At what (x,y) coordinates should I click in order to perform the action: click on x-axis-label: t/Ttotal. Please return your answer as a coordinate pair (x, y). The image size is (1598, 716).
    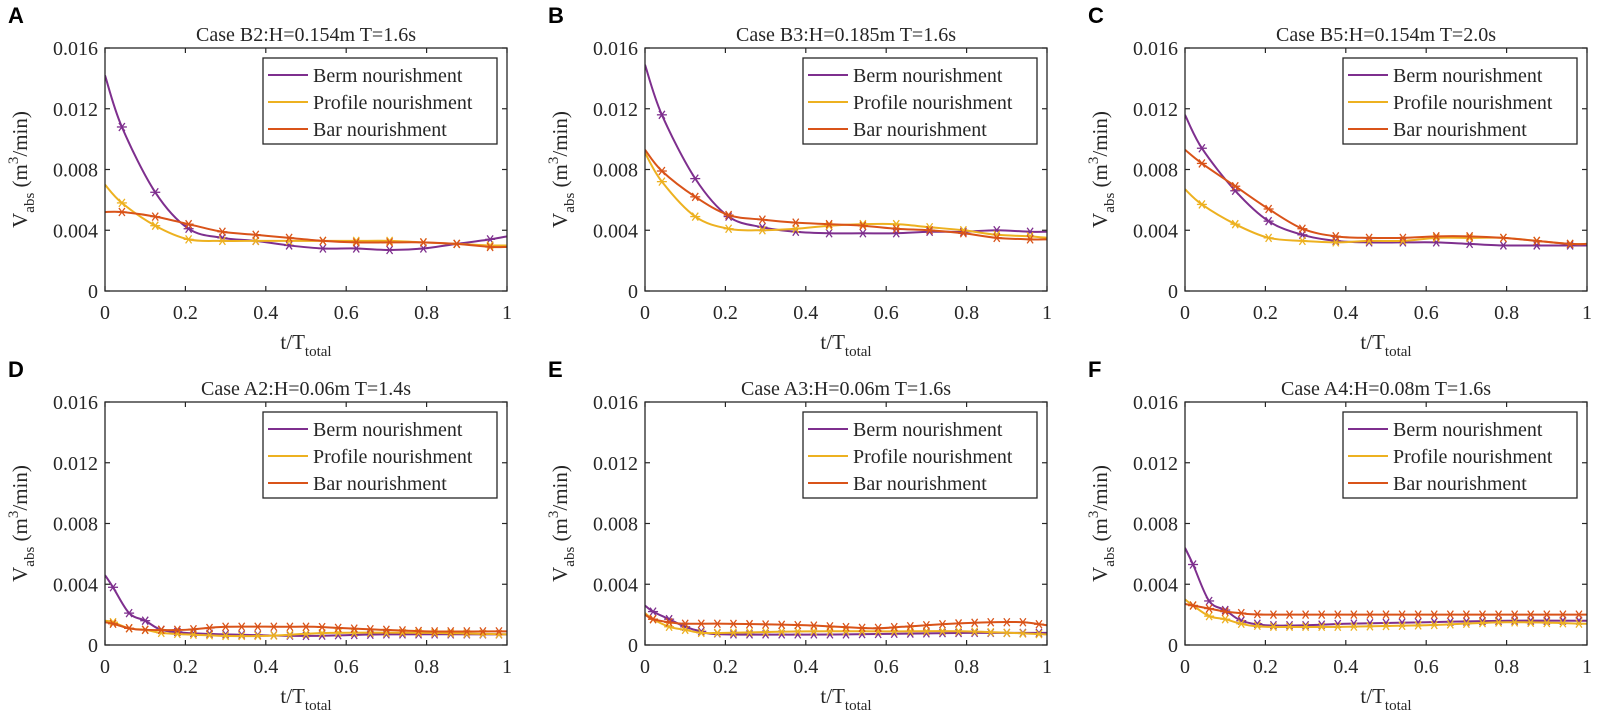
    Looking at the image, I should click on (305, 345).